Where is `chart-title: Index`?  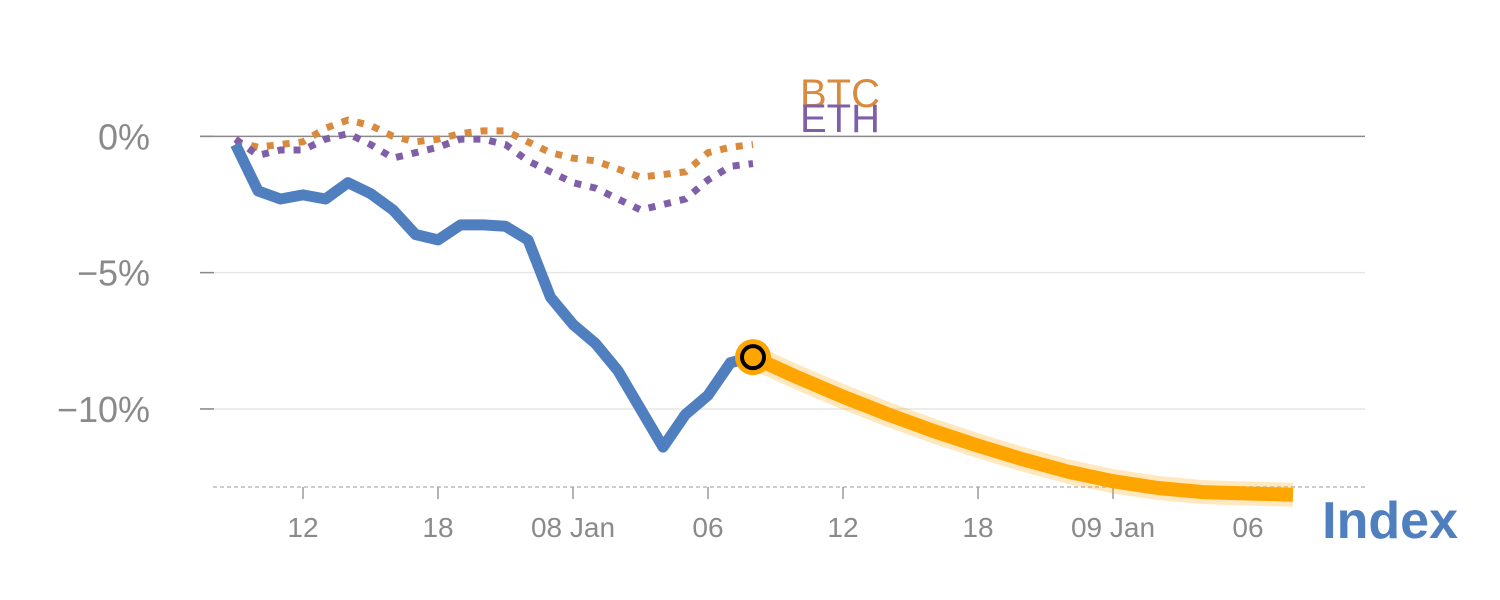
chart-title: Index is located at coordinates (1390, 521).